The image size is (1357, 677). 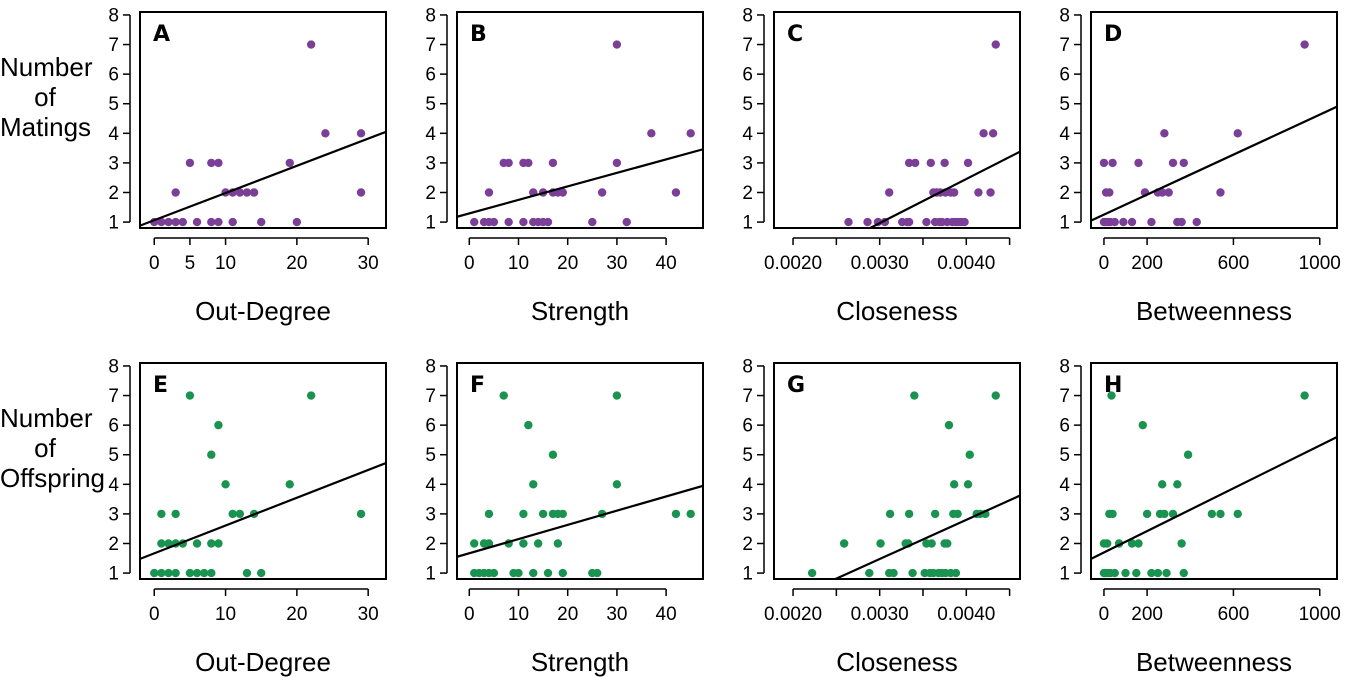 I want to click on panel-h-x-tick-label: 0, so click(x=1104, y=614).